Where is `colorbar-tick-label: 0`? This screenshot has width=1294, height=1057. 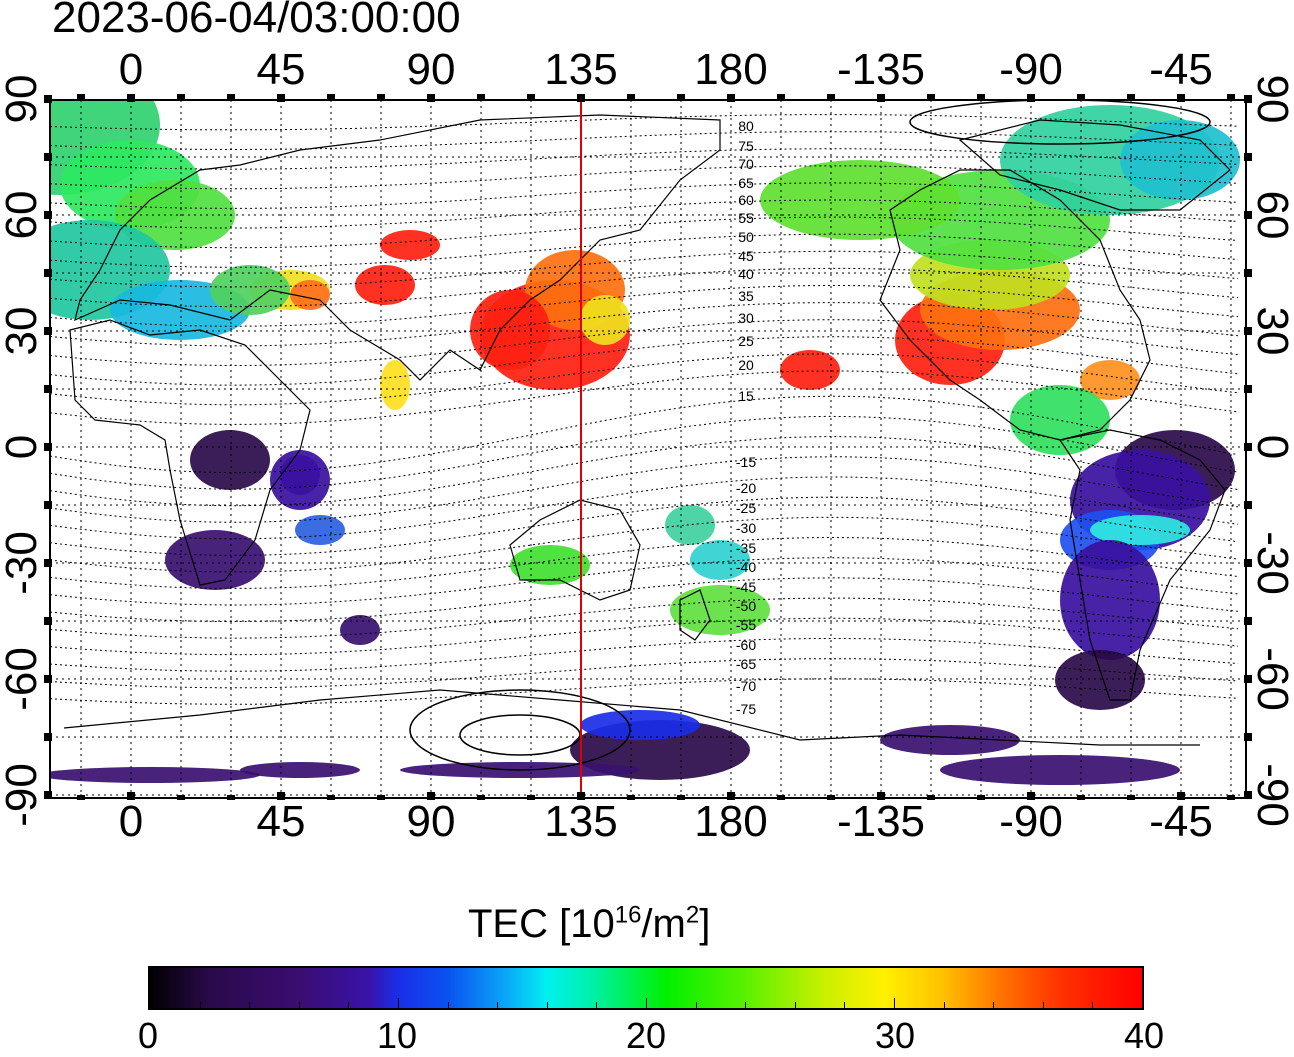 colorbar-tick-label: 0 is located at coordinates (148, 1035).